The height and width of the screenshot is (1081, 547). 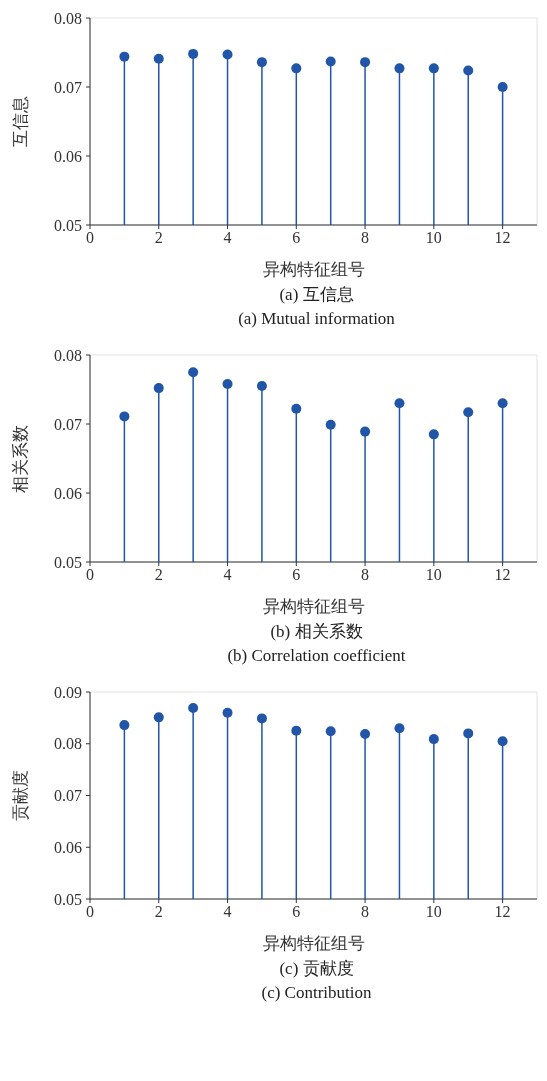 What do you see at coordinates (316, 319) in the screenshot?
I see `text: (a) Mutual information` at bounding box center [316, 319].